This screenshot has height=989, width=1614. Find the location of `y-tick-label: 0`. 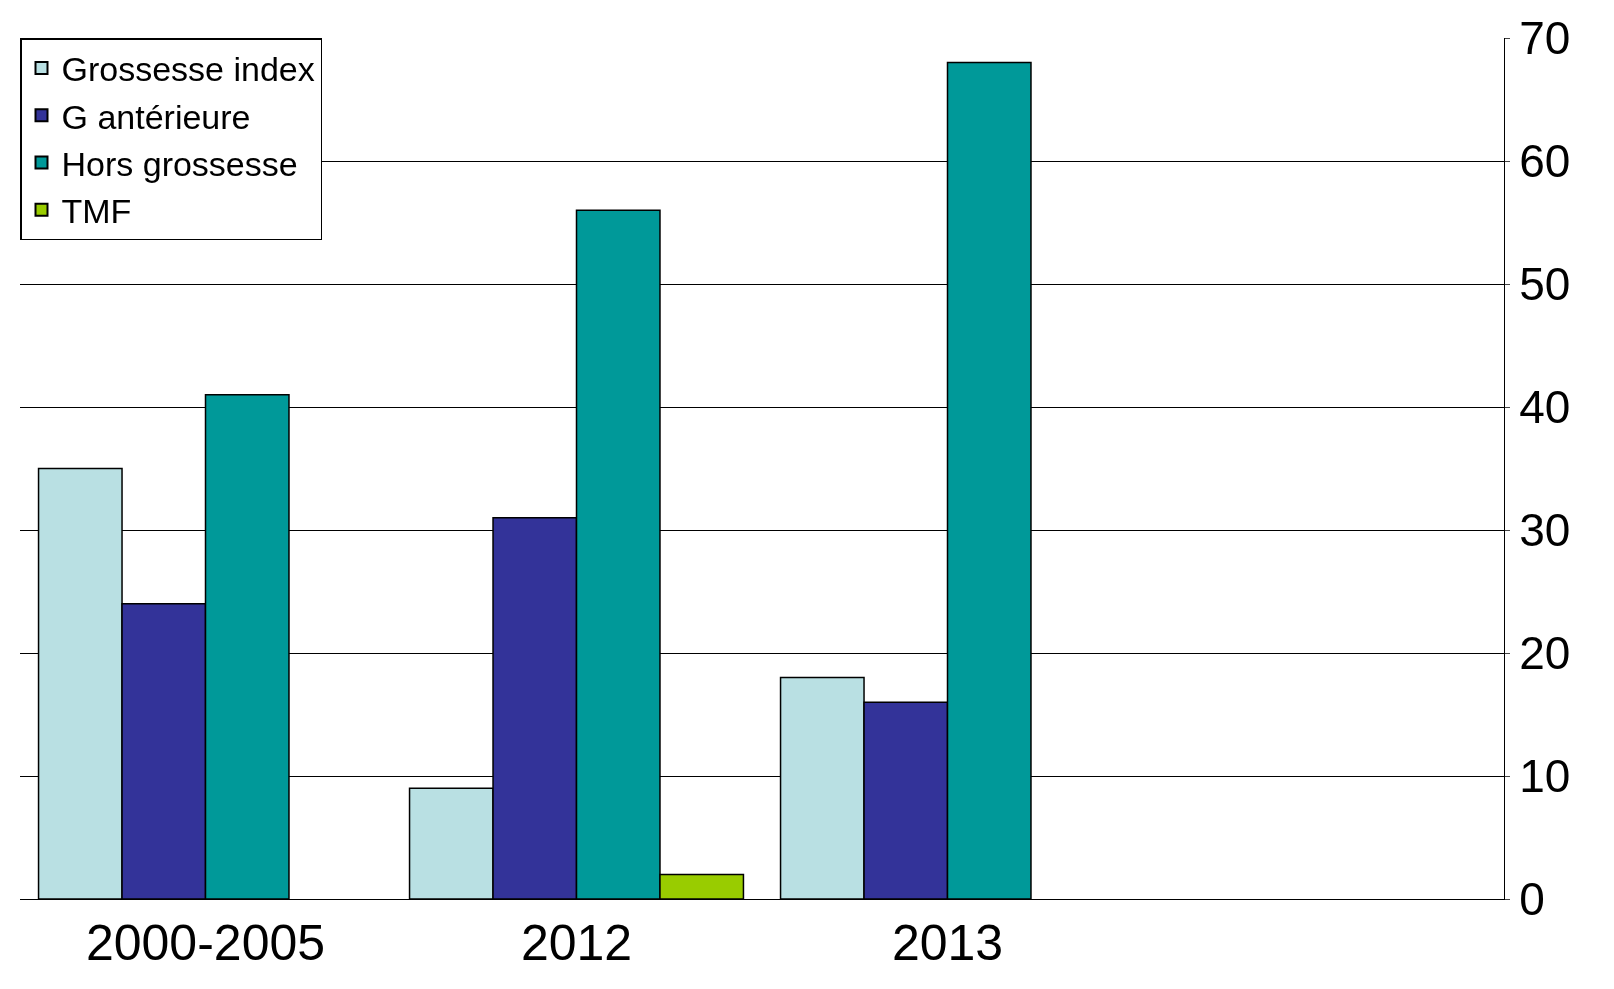

y-tick-label: 0 is located at coordinates (1532, 899).